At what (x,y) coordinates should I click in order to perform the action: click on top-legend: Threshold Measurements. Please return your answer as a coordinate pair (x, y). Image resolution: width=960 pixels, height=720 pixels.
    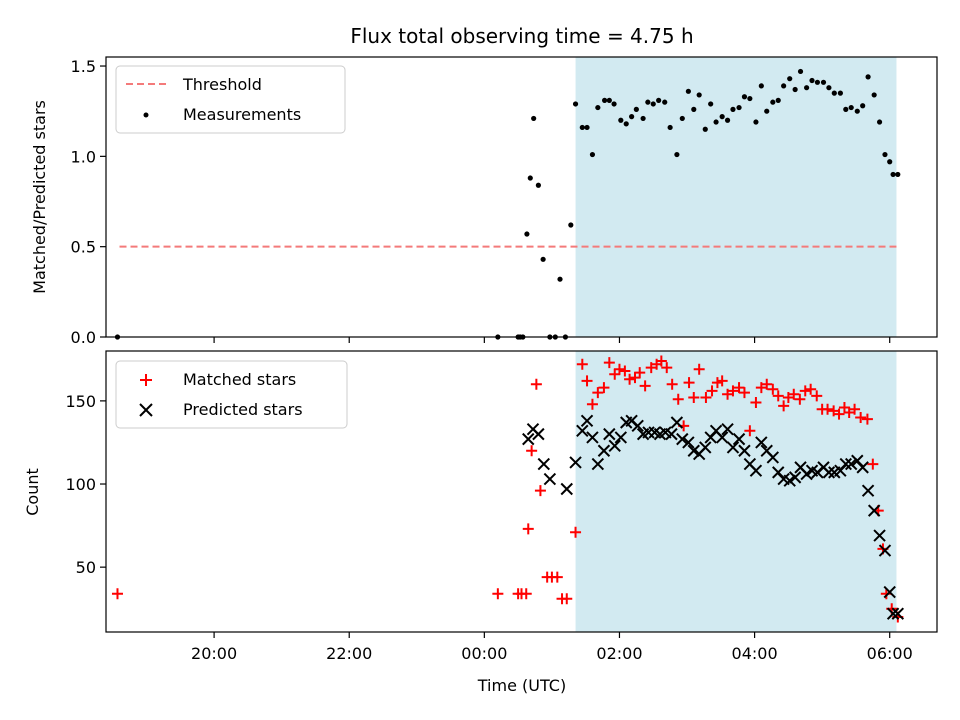
    Looking at the image, I should click on (230, 99).